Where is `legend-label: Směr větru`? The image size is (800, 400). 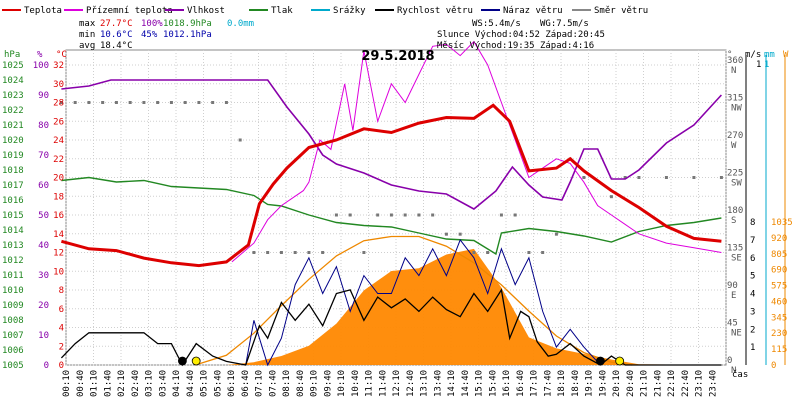 legend-label: Směr větru is located at coordinates (621, 11).